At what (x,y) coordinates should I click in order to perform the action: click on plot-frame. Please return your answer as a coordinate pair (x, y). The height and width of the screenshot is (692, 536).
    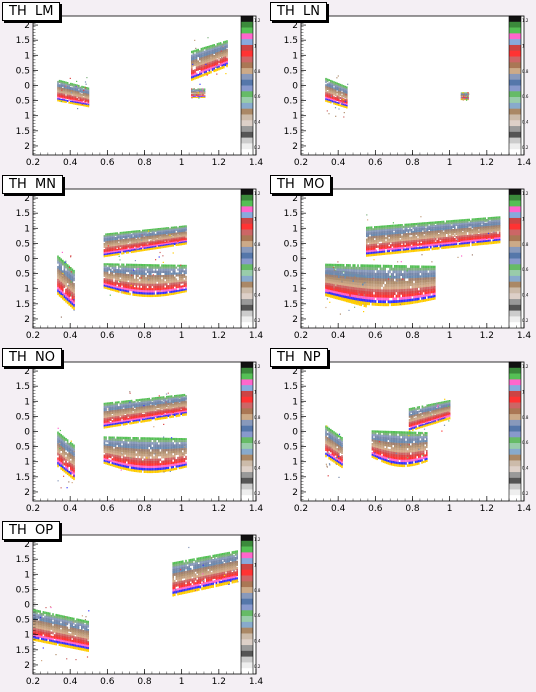
    Looking at the image, I should click on (144, 258).